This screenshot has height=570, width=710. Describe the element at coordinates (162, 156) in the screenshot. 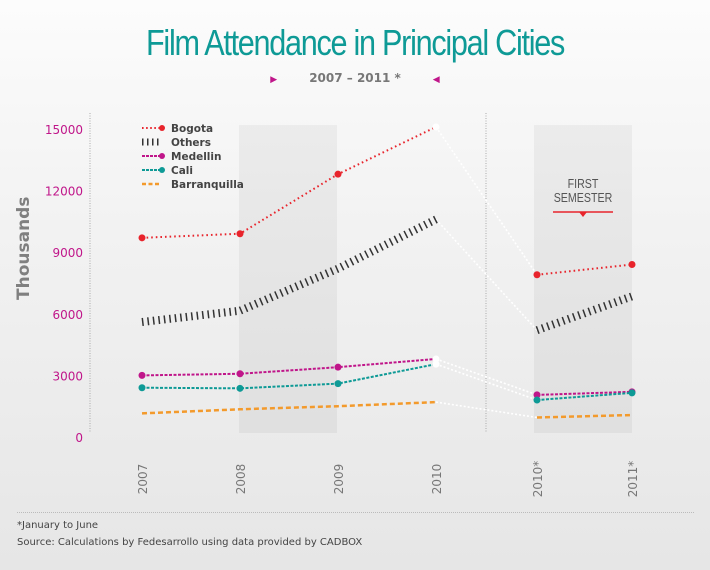

I see `legend-marker-medellin` at that location.